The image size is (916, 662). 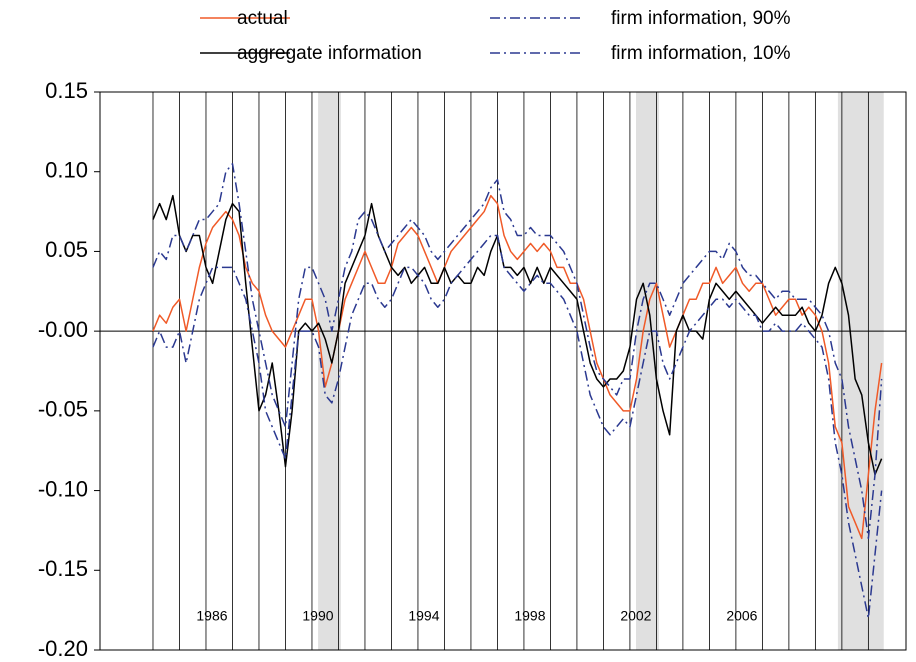 I want to click on y-tick-label: 0.10, so click(x=66, y=170).